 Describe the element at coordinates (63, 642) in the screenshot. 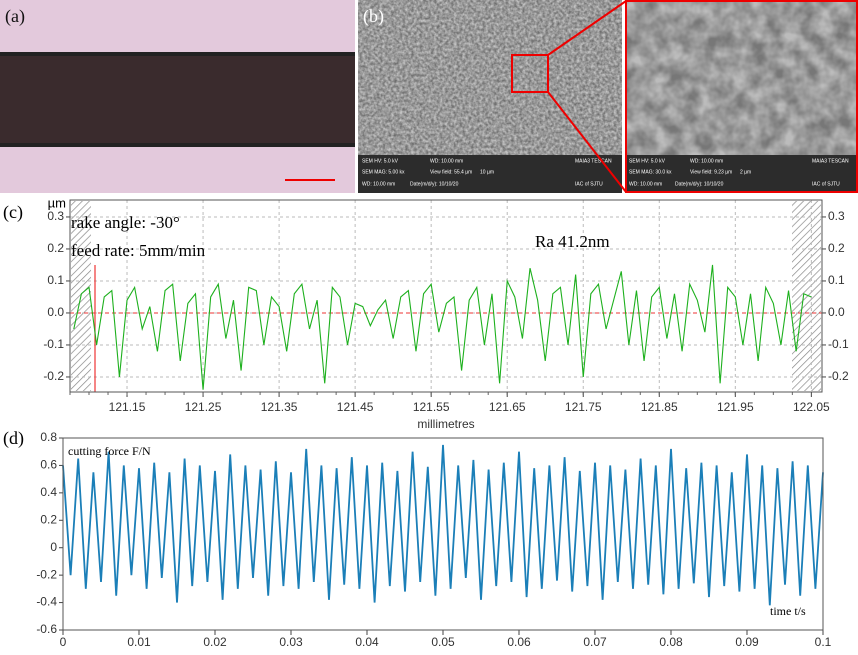

I see `x-tick-label: 0` at that location.